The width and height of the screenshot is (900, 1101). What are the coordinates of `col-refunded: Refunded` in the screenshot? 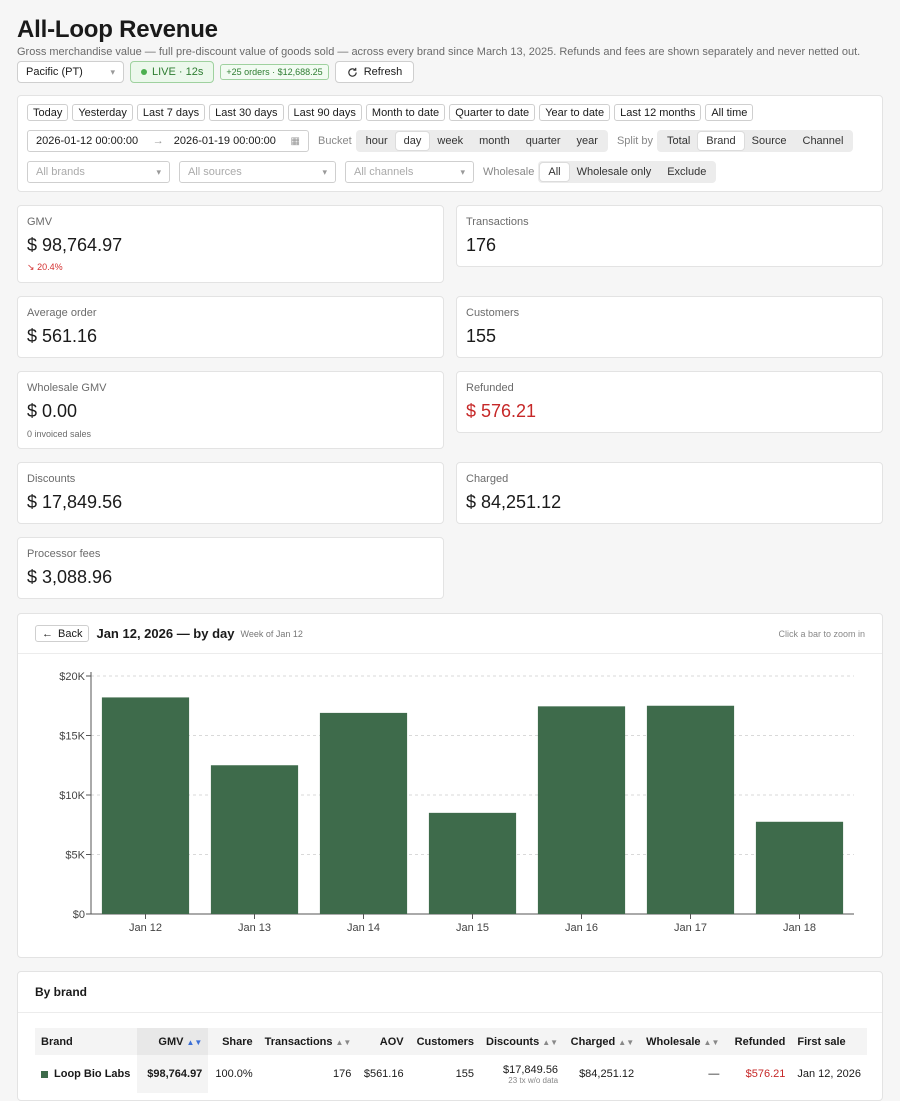 It's located at (758, 1041).